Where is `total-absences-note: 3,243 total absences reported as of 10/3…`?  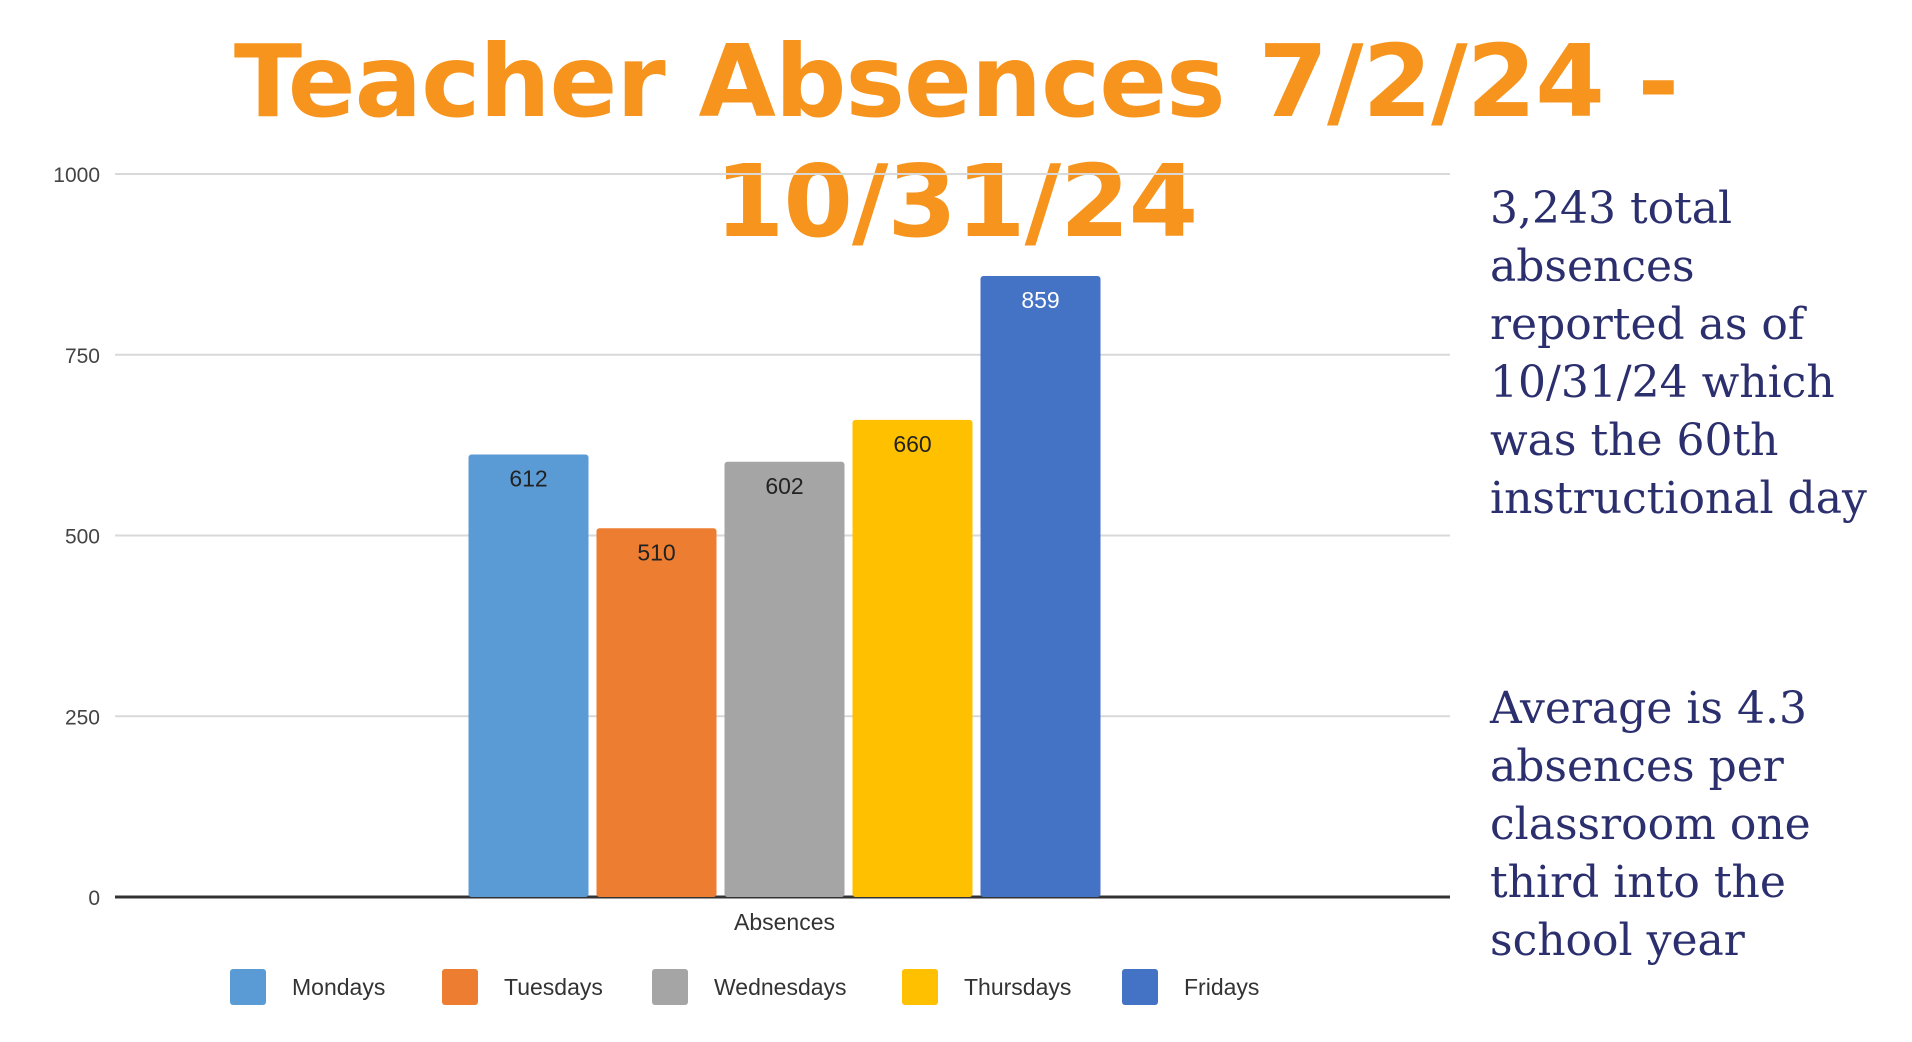 total-absences-note: 3,243 total absences reported as of 10/3… is located at coordinates (1678, 353).